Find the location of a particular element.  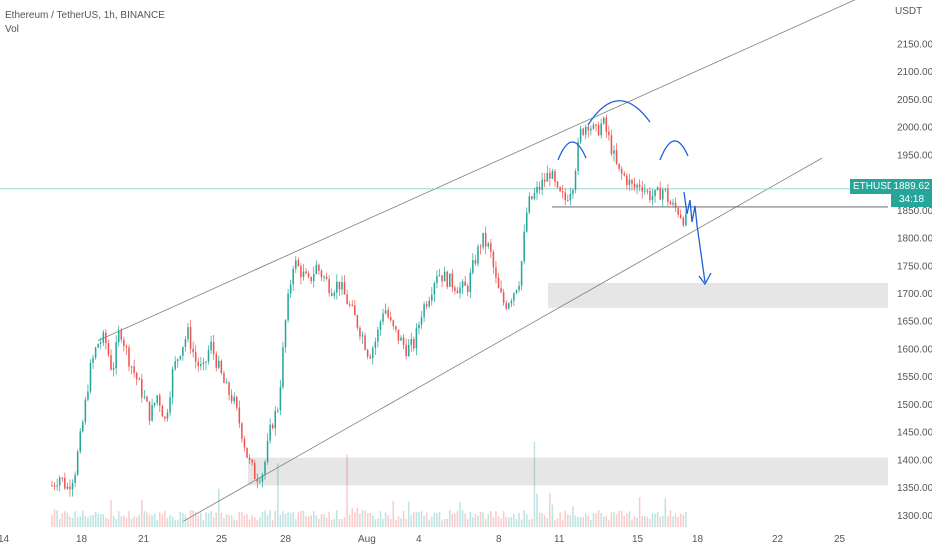

time-tick-label: 18 is located at coordinates (82, 539).